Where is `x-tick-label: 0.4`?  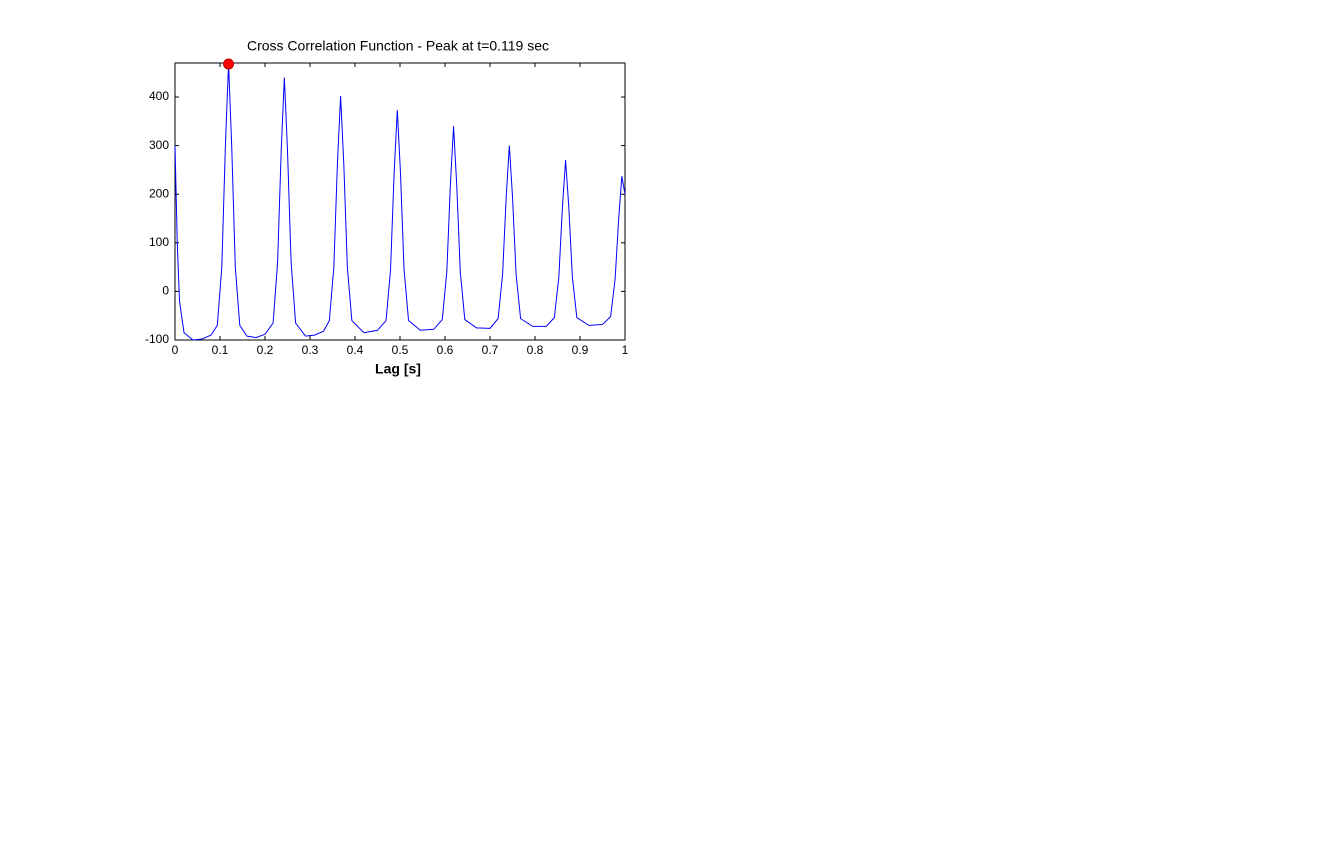 x-tick-label: 0.4 is located at coordinates (355, 350).